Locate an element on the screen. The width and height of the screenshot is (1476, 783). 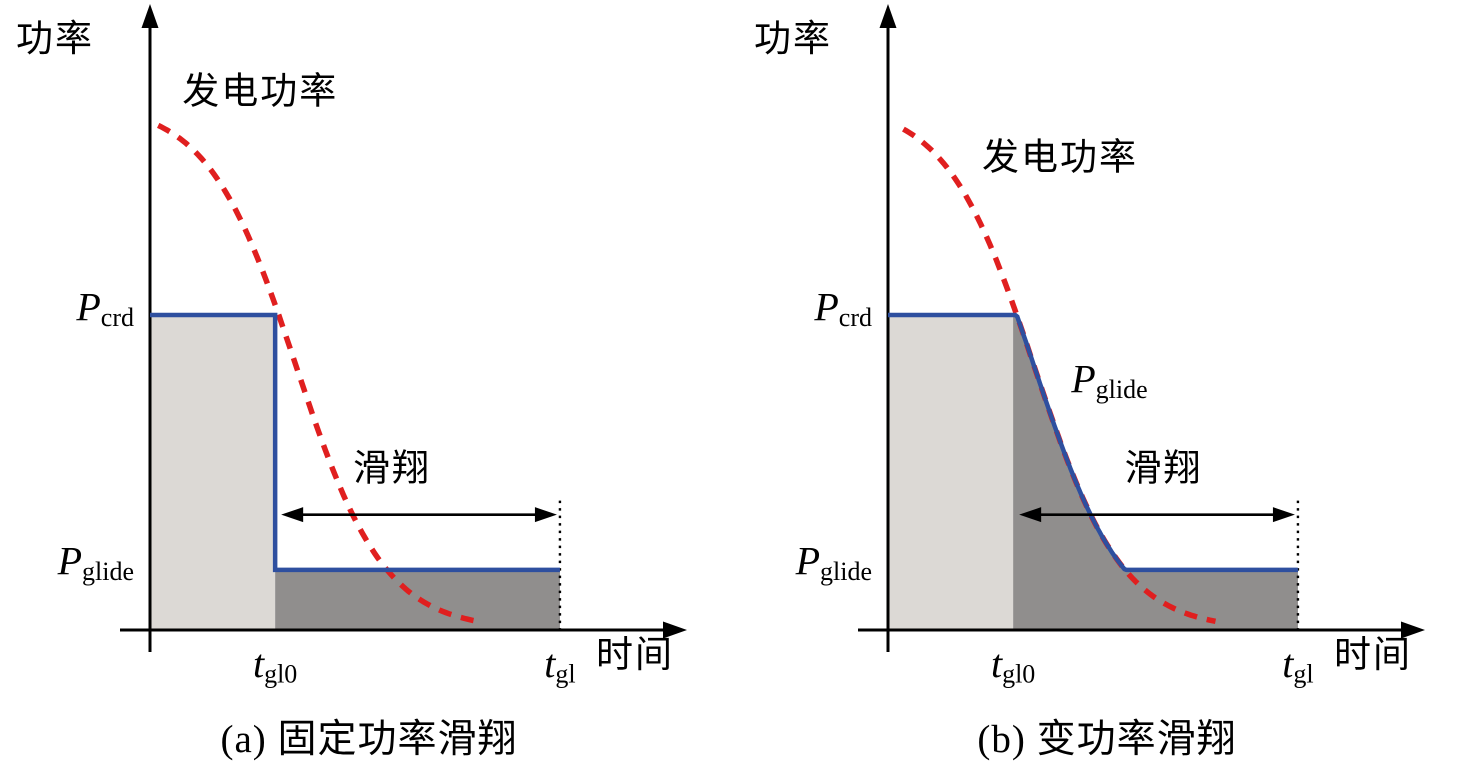
p-glide-curve-label: Pglide is located at coordinates (1109, 380).